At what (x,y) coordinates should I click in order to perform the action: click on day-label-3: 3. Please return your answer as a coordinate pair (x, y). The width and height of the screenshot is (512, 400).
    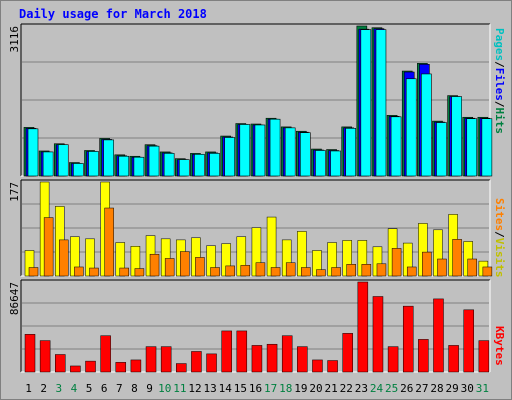
    Looking at the image, I should click on (59, 388).